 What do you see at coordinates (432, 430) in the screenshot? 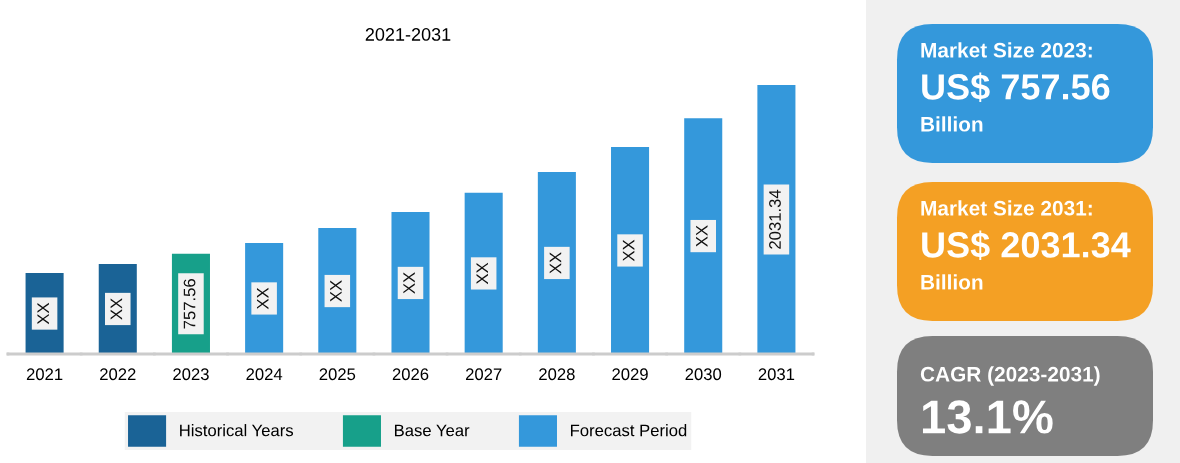
I see `legend-label: Base Year` at bounding box center [432, 430].